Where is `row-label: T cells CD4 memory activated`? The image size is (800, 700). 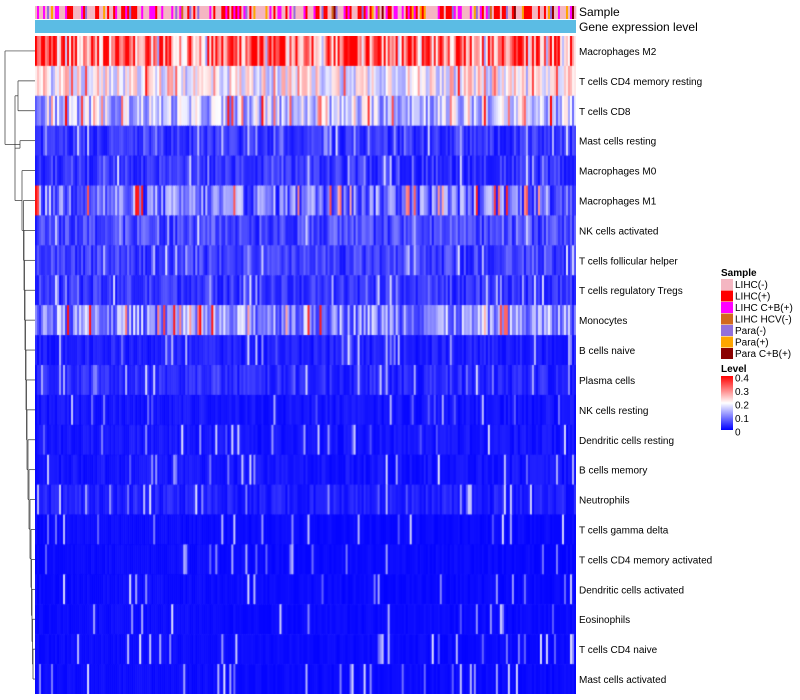
row-label: T cells CD4 memory activated is located at coordinates (645, 560).